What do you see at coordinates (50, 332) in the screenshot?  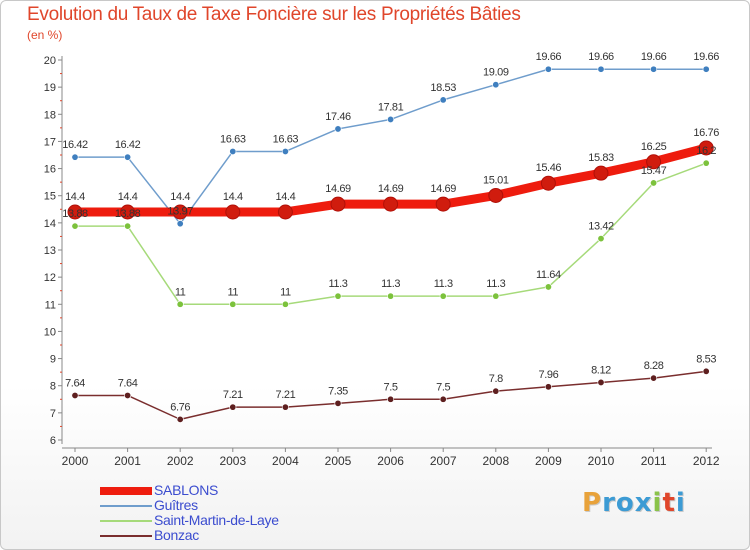 I see `y-tick-label: 10` at bounding box center [50, 332].